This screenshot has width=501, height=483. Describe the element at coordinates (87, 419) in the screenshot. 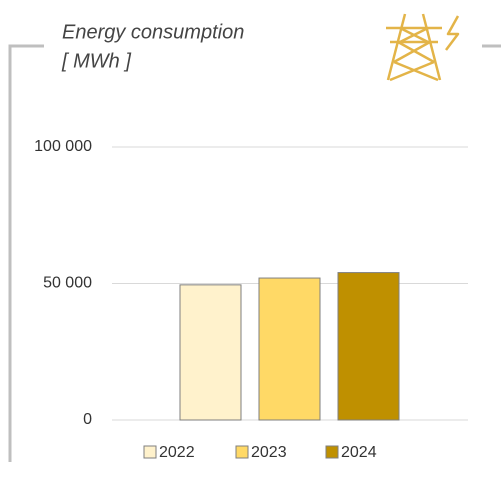

I see `y-tick-label: 0` at that location.